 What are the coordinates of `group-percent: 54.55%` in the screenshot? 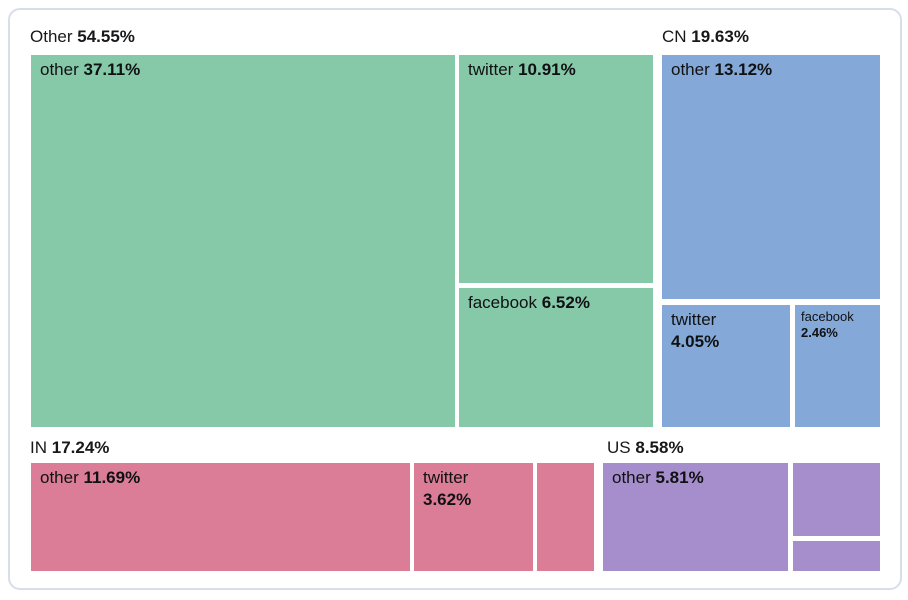 It's located at (106, 36).